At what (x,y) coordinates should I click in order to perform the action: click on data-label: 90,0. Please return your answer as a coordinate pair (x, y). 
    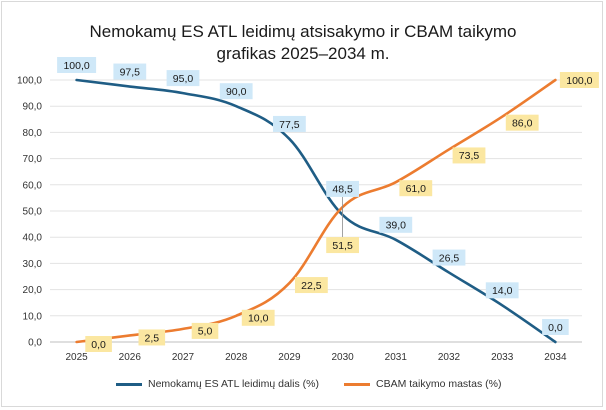
    Looking at the image, I should click on (236, 92).